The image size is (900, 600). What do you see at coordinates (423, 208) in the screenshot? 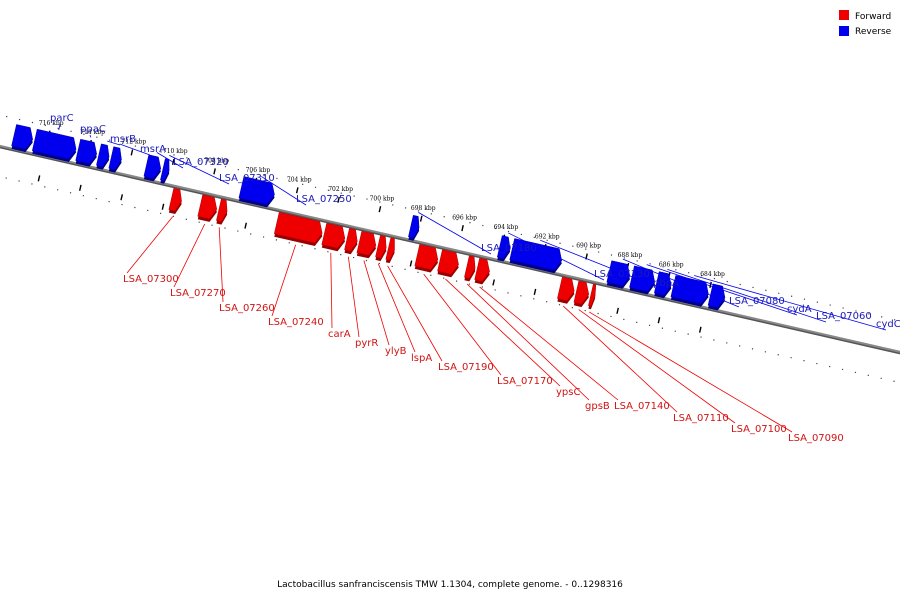
I see `tick-label: 698 kbp` at bounding box center [423, 208].